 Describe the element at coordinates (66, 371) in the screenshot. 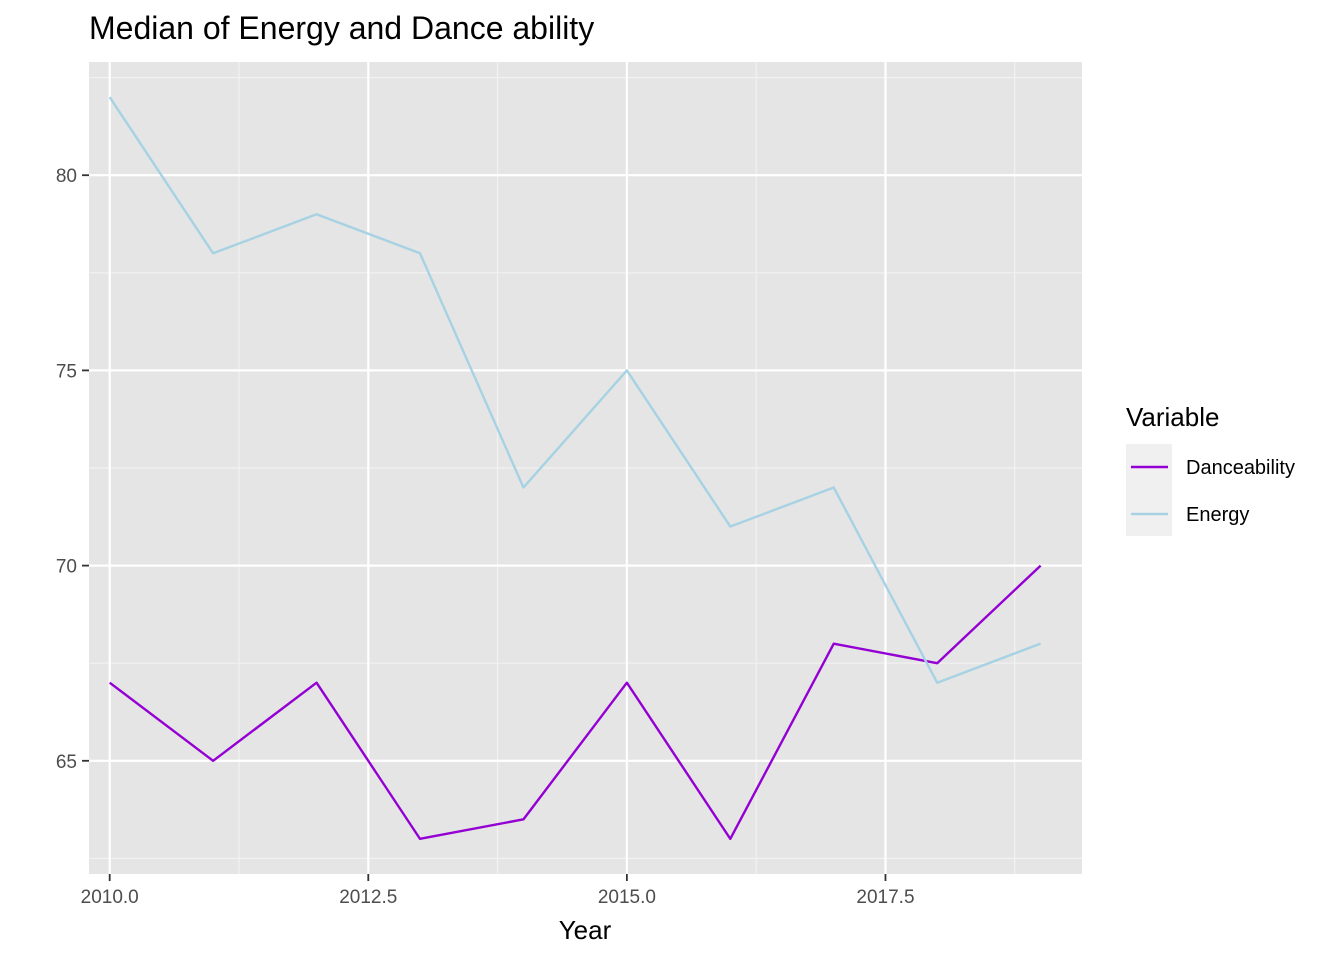

I see `y-tick-label: 75` at that location.